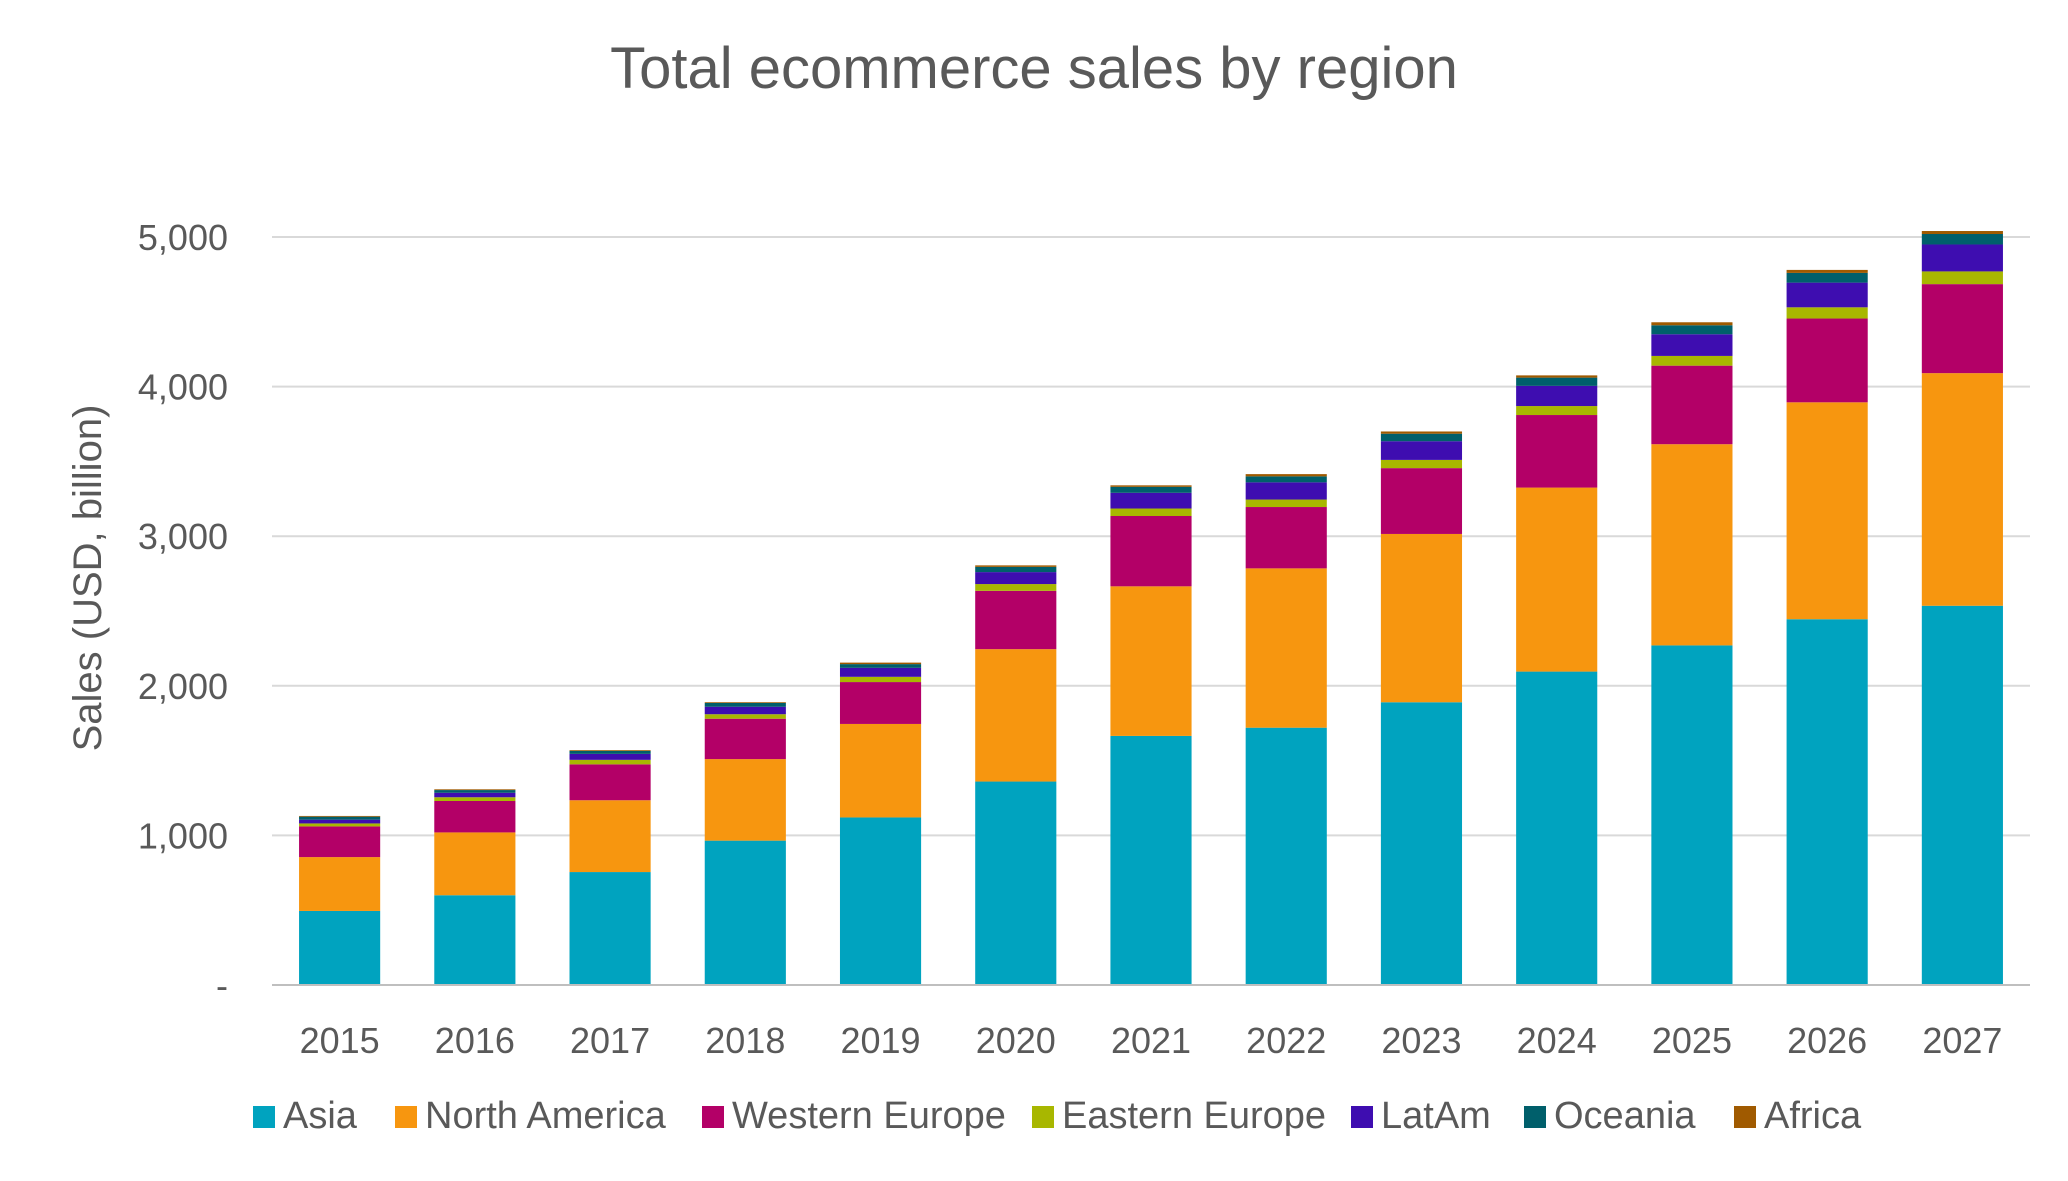 This screenshot has height=1181, width=2068. Describe the element at coordinates (1962, 278) in the screenshot. I see `bar-segment-eastern-europe-2027` at that location.